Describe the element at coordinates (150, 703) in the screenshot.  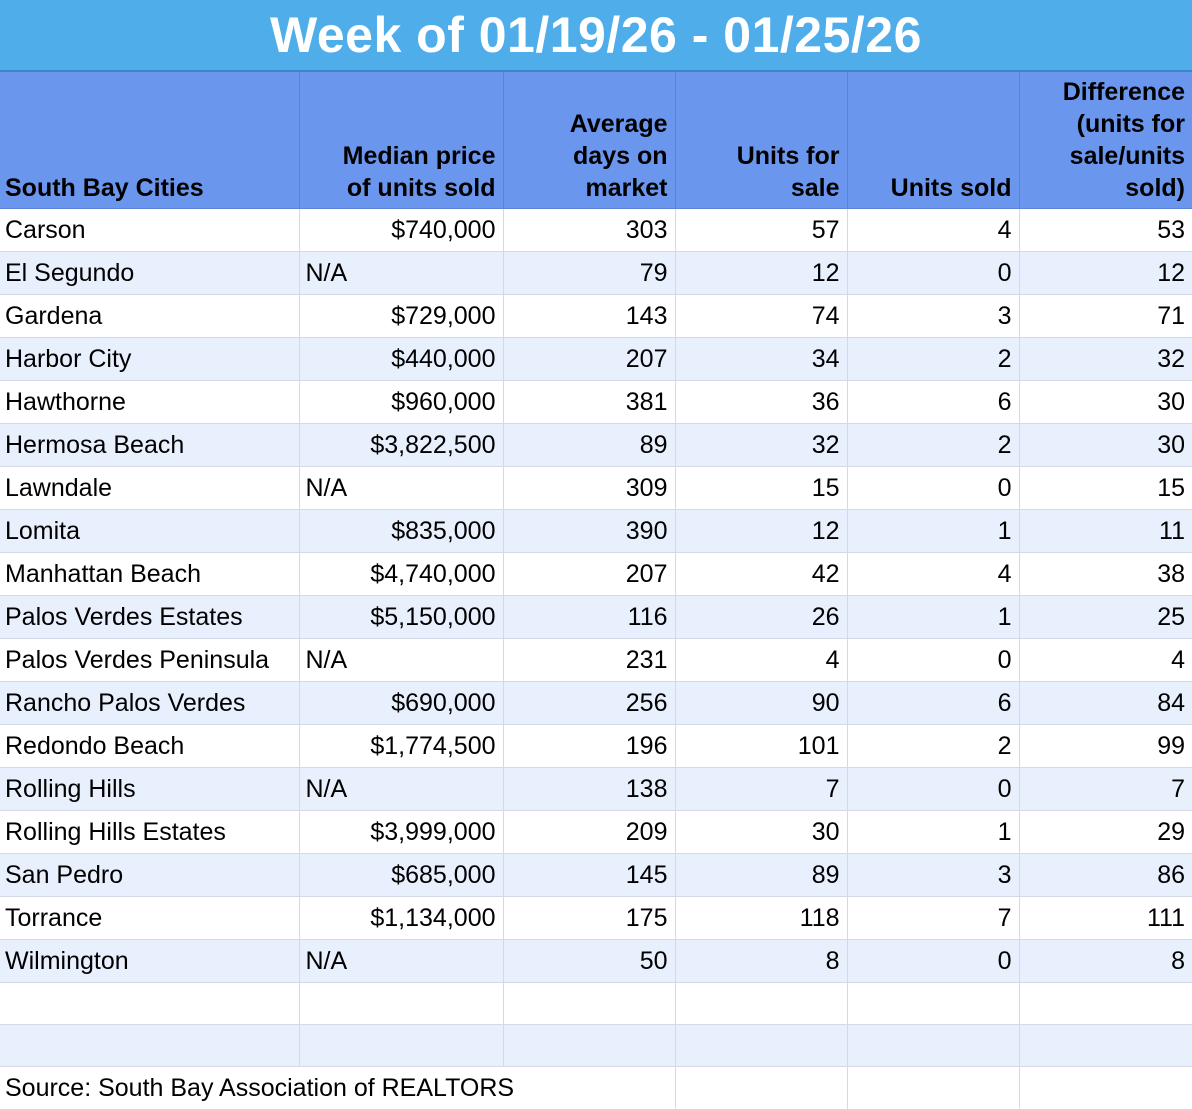
I see `city-cell: Rancho Palos Verdes` at that location.